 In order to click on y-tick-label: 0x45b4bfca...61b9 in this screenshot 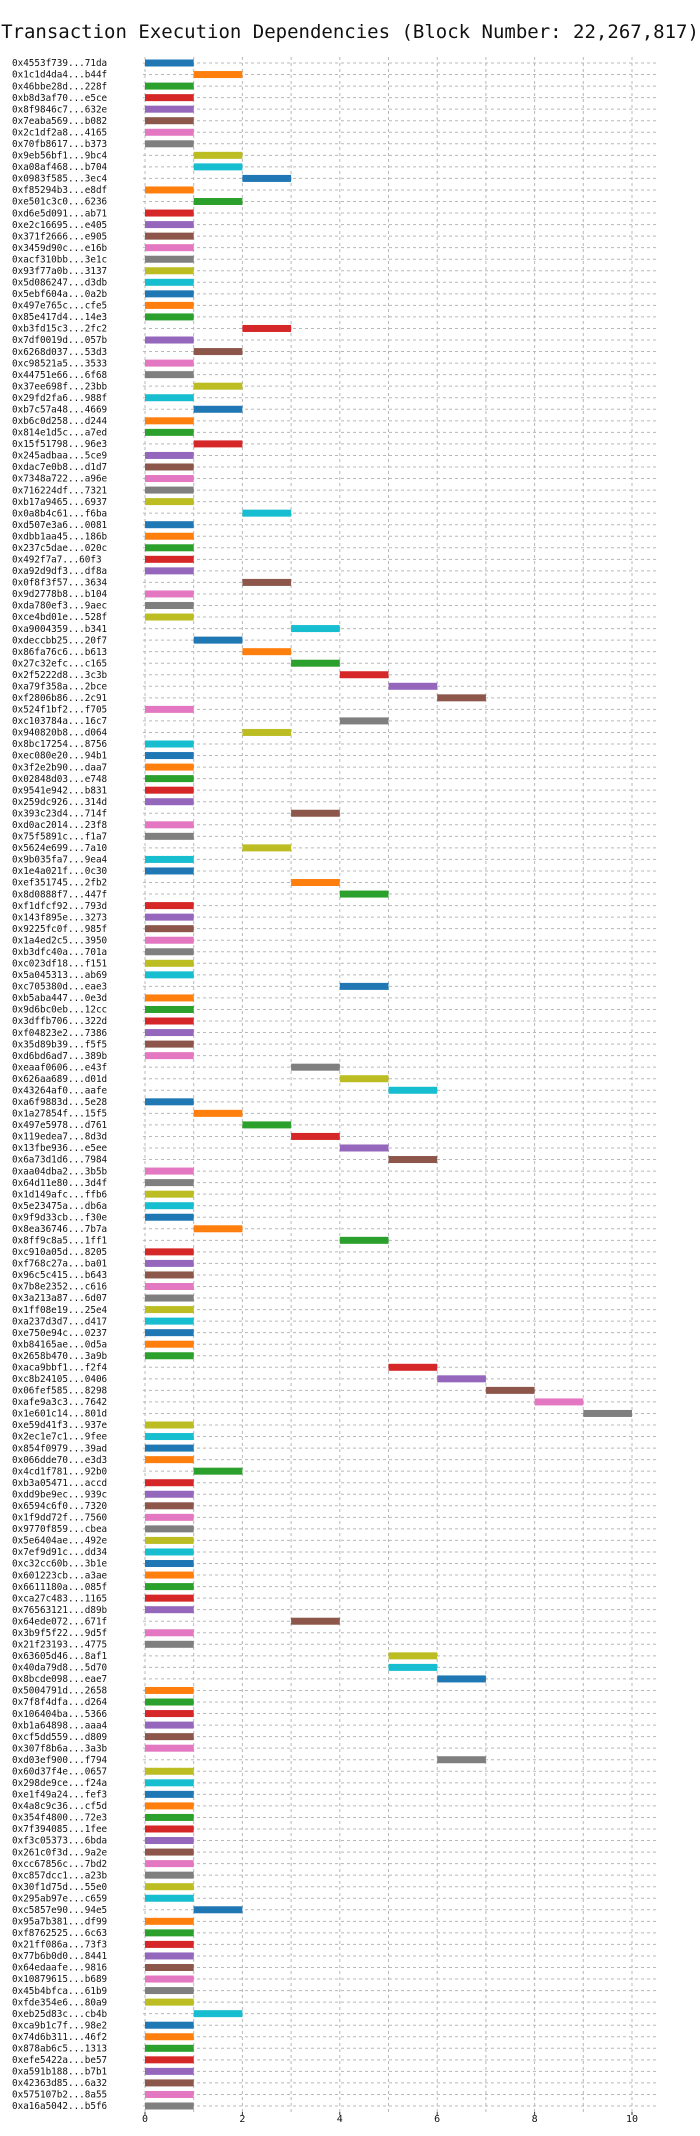, I will do `click(59, 1991)`.